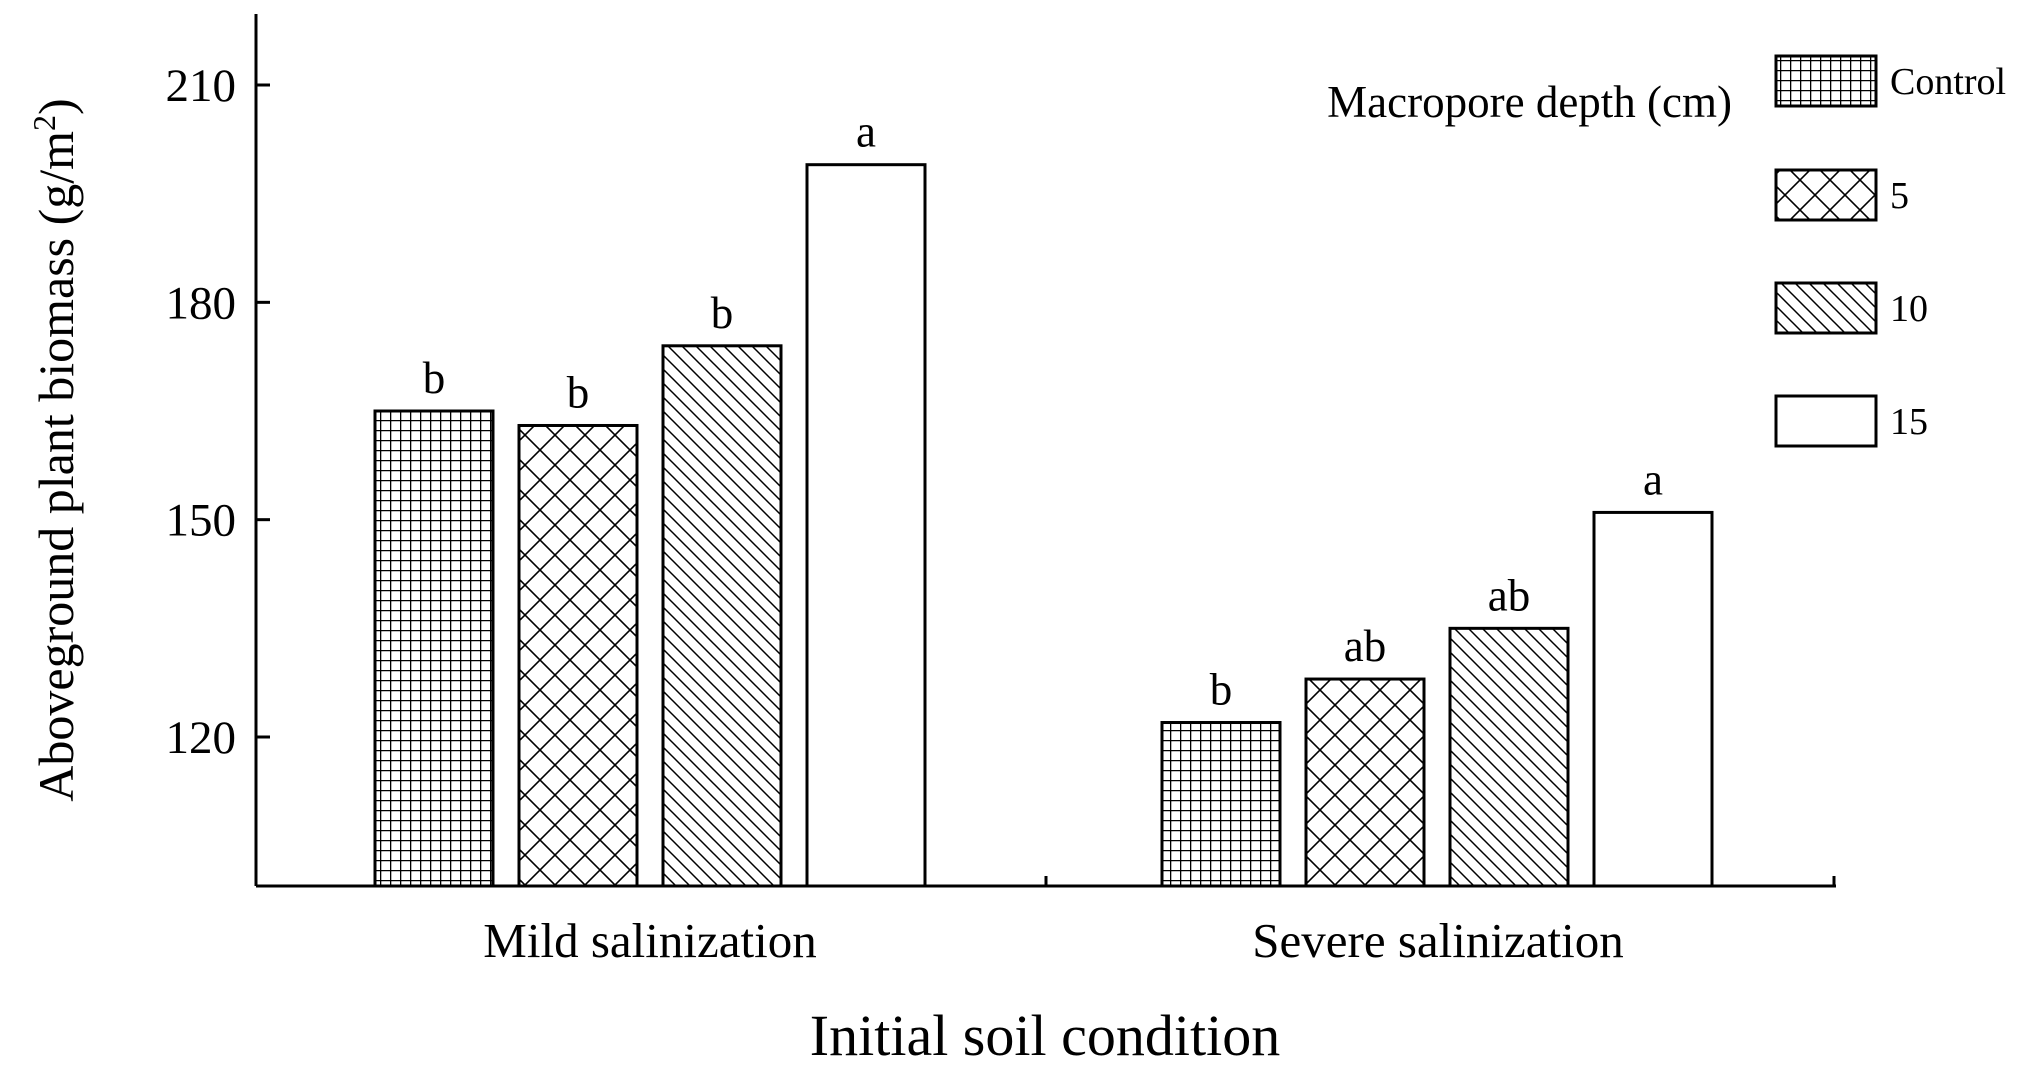  I want to click on y-axis-title-superscript: 2, so click(44, 123).